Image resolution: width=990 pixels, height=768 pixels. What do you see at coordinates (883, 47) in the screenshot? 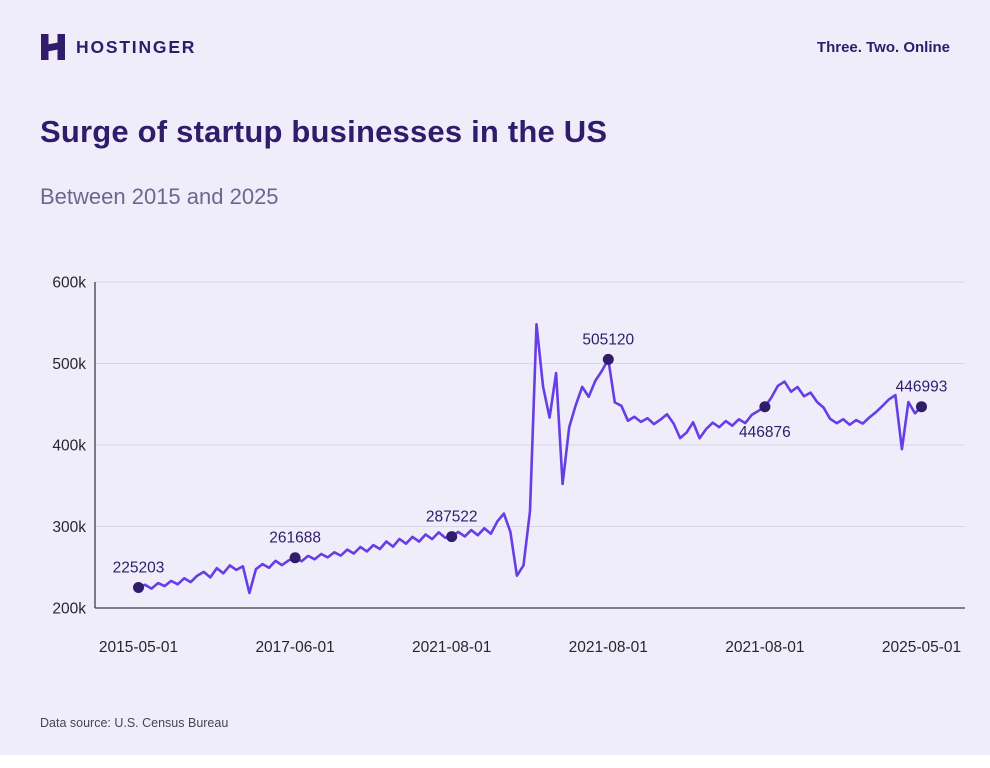
I see `brand-tagline: Three. Two. Online` at bounding box center [883, 47].